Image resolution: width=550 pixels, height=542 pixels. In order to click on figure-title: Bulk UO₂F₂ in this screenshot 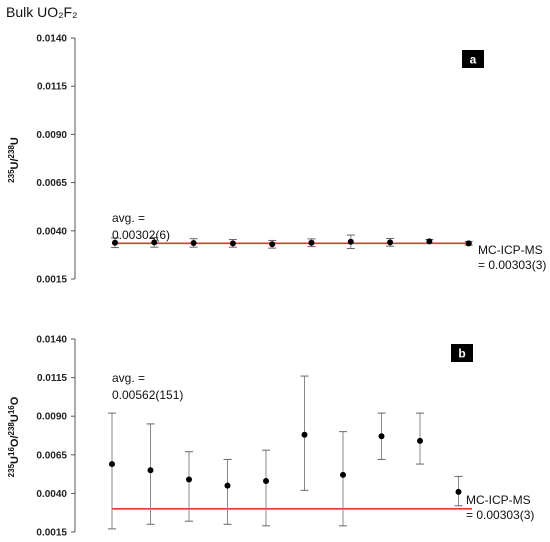, I will do `click(42, 12)`.